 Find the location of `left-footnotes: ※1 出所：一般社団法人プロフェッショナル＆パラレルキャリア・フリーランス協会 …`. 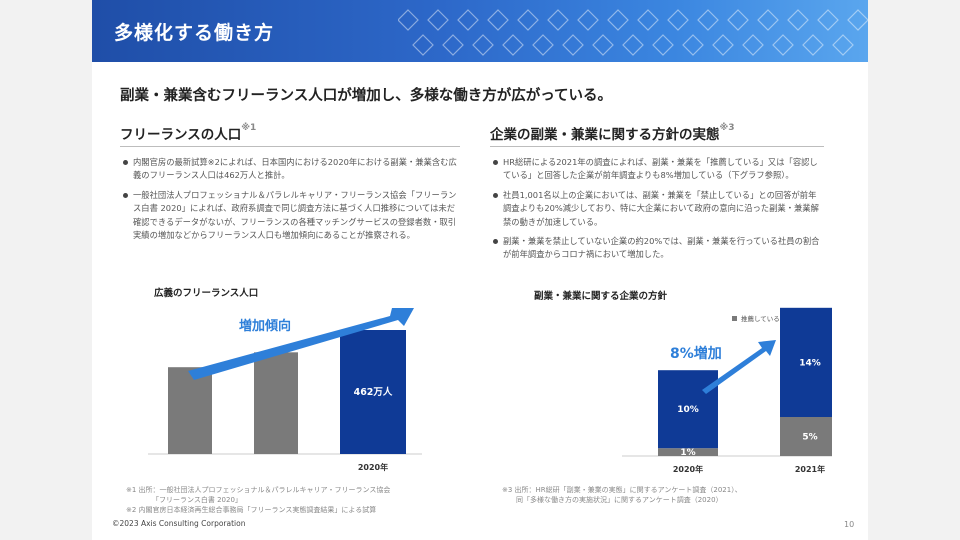

left-footnotes: ※1 出所：一般社団法人プロフェッショナル＆パラレルキャリア・フリーランス協会 … is located at coordinates (258, 500).